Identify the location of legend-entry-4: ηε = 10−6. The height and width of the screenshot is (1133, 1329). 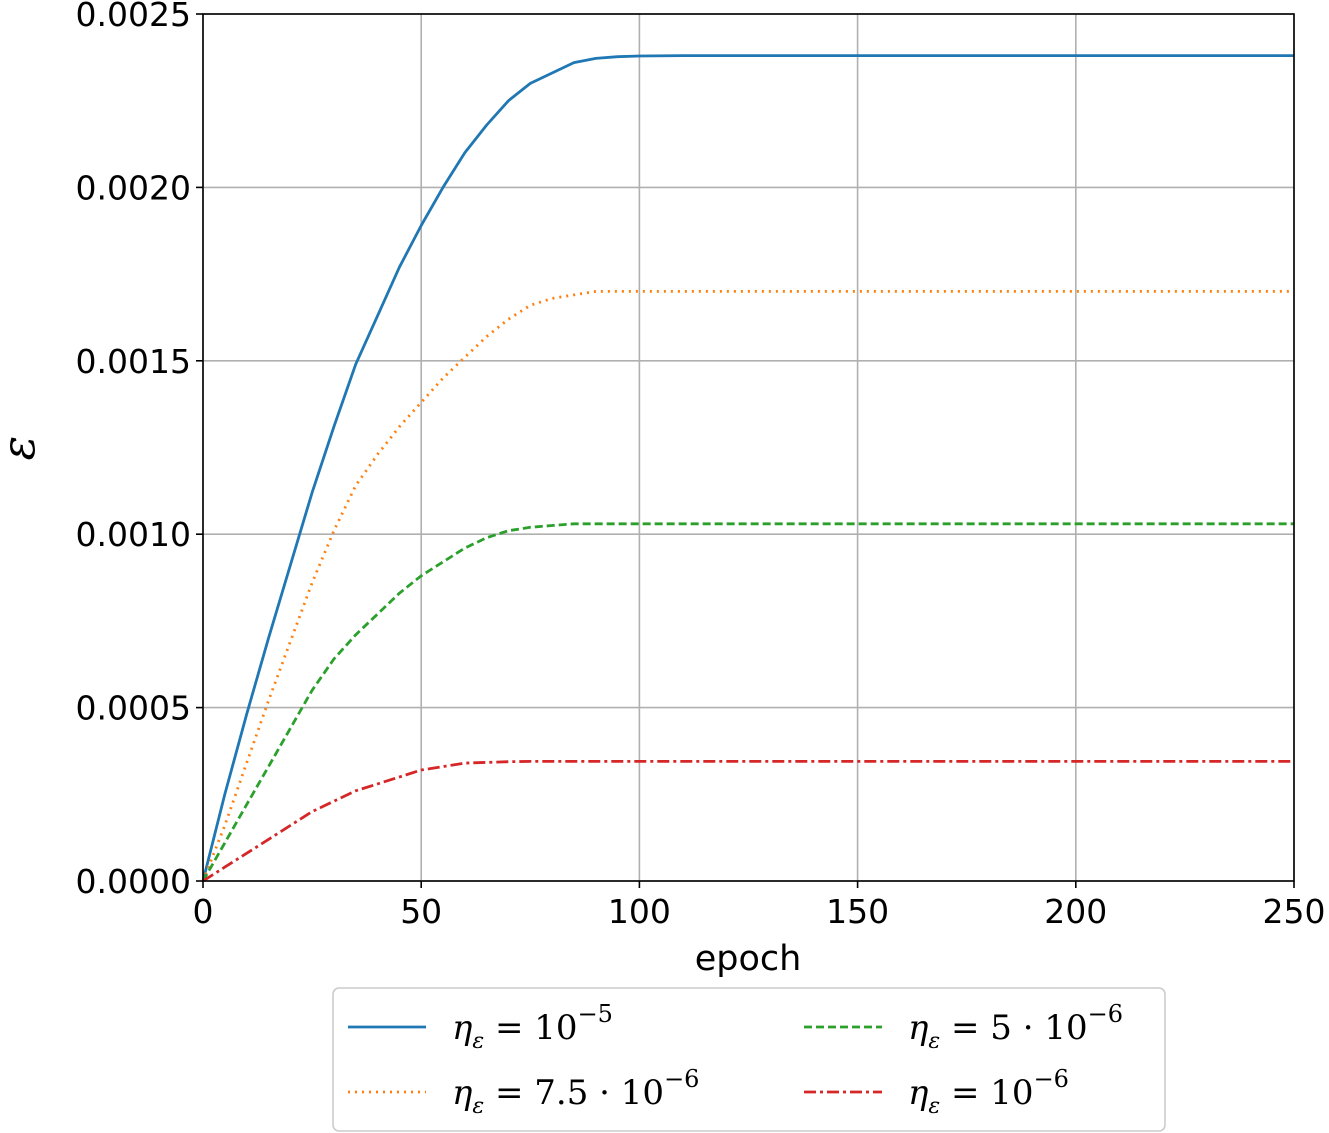
(936, 1092).